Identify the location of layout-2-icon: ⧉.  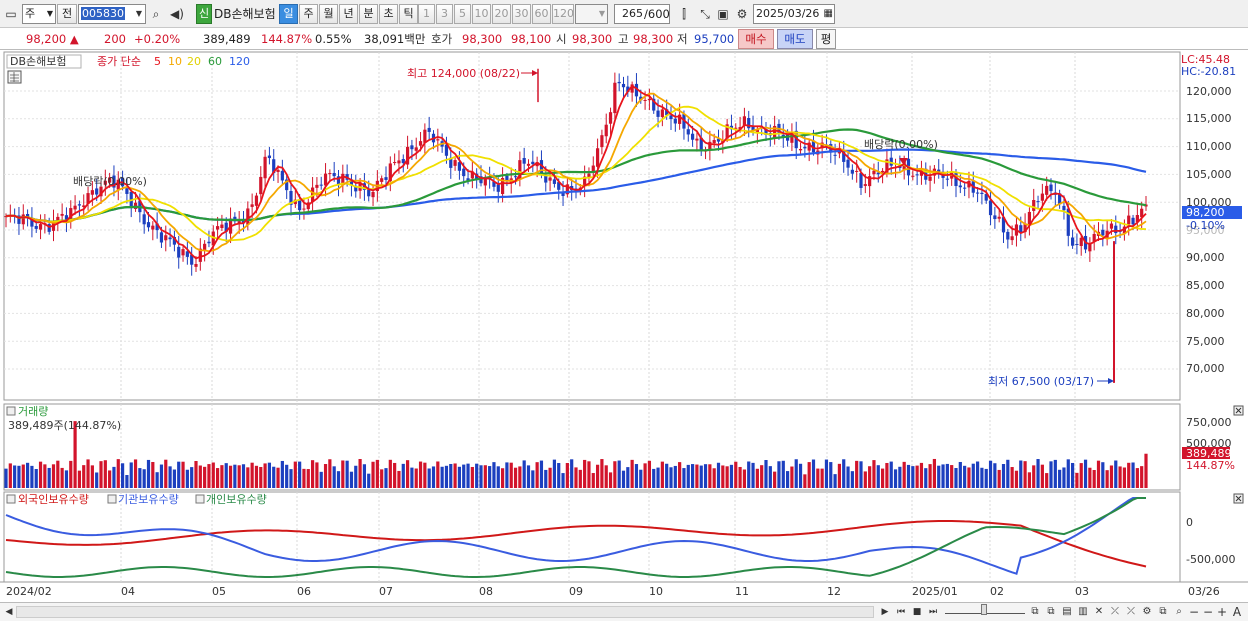
(1051, 611).